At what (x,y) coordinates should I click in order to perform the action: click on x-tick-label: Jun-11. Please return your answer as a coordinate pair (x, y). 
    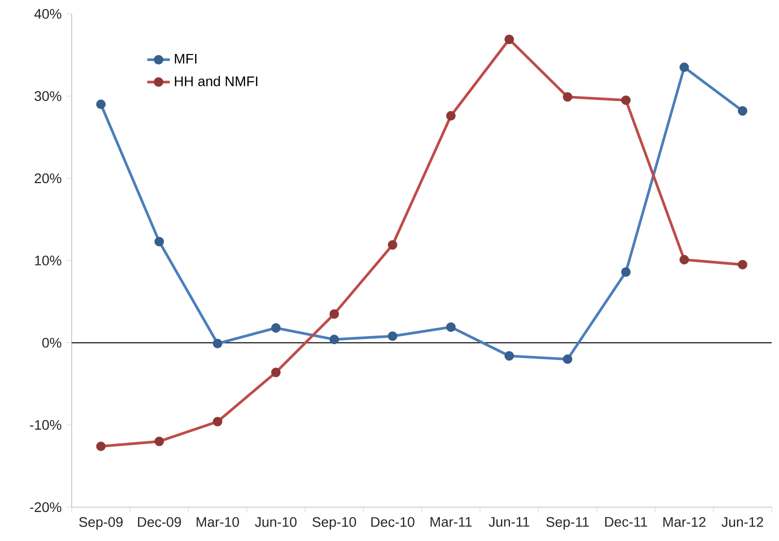
    Looking at the image, I should click on (509, 522).